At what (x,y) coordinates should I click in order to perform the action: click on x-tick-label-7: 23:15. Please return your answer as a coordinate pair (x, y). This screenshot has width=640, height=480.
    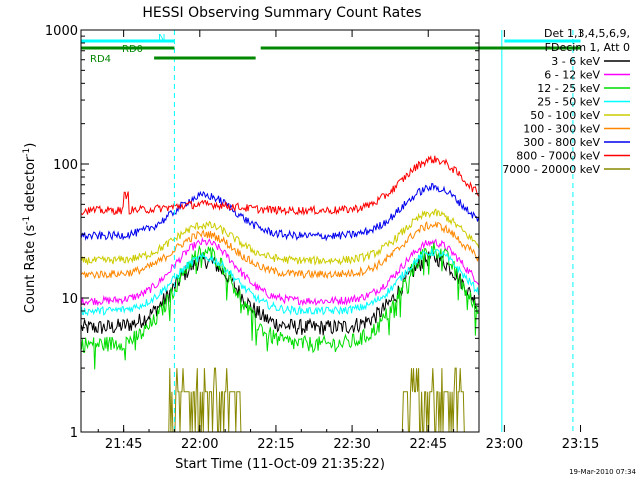
    Looking at the image, I should click on (580, 444).